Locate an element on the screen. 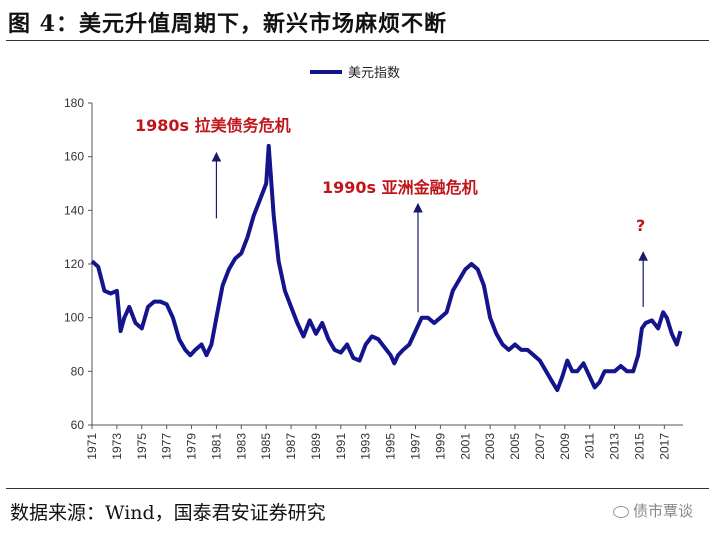 This screenshot has width=715, height=534. legend-label: 美元指数 is located at coordinates (374, 73).